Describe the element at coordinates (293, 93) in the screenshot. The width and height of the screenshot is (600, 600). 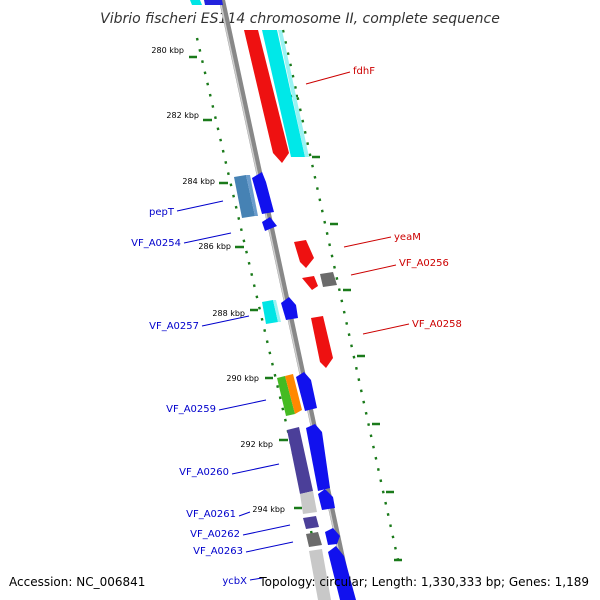
I see `gene-fdhF-homolog-inner` at that location.